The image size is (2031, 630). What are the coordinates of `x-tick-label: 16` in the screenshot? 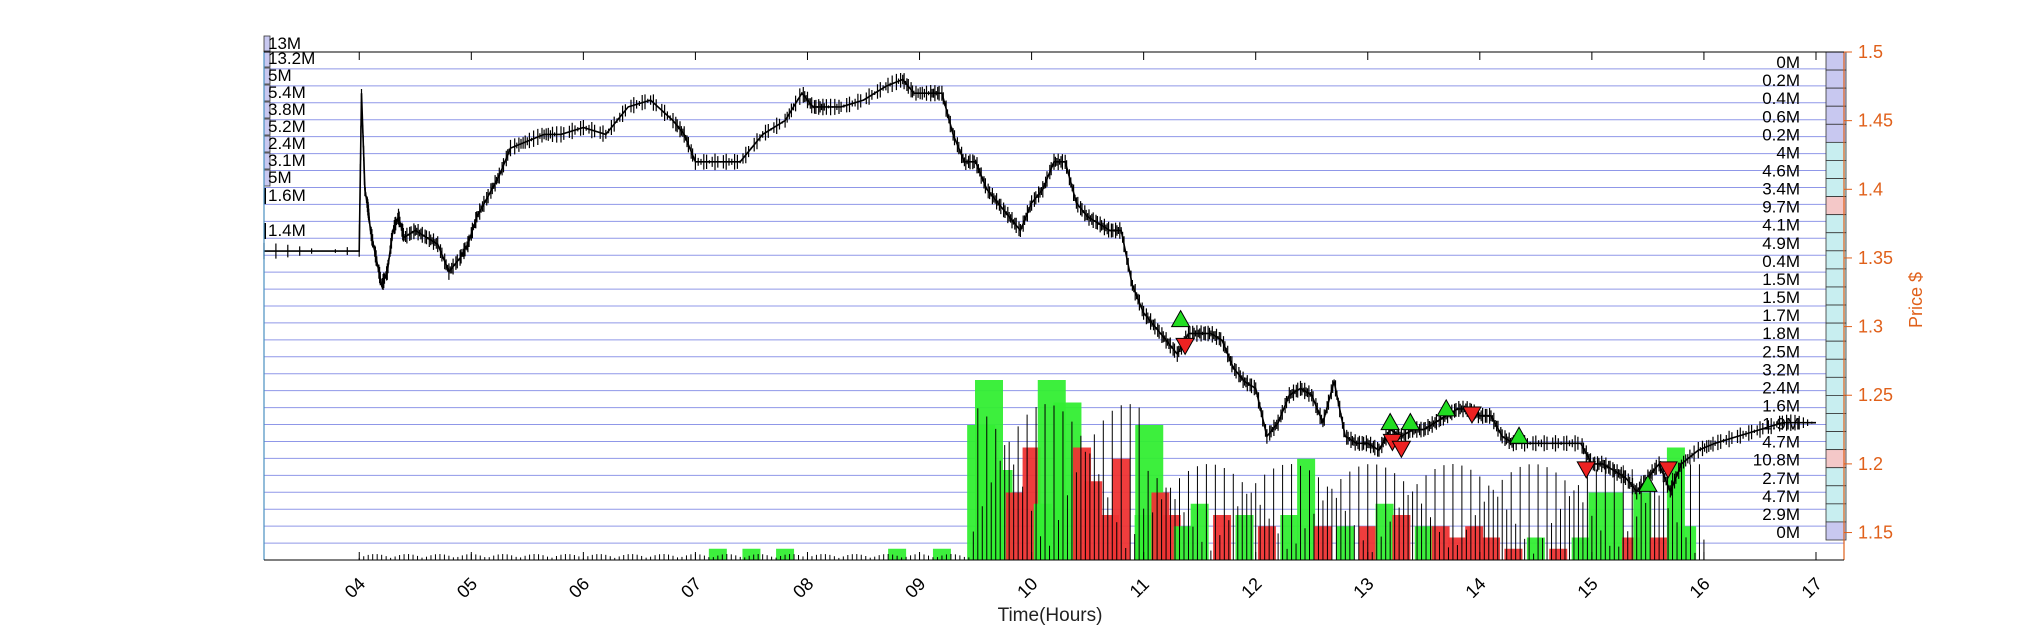 It's located at (1700, 588).